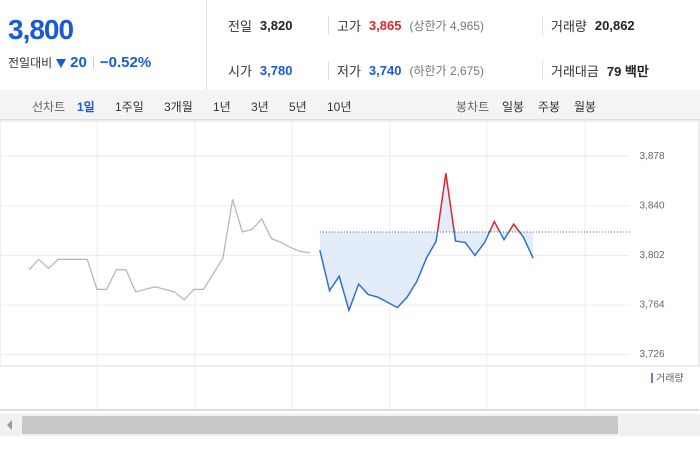 This screenshot has width=700, height=450. I want to click on period-tab: 5년, so click(298, 107).